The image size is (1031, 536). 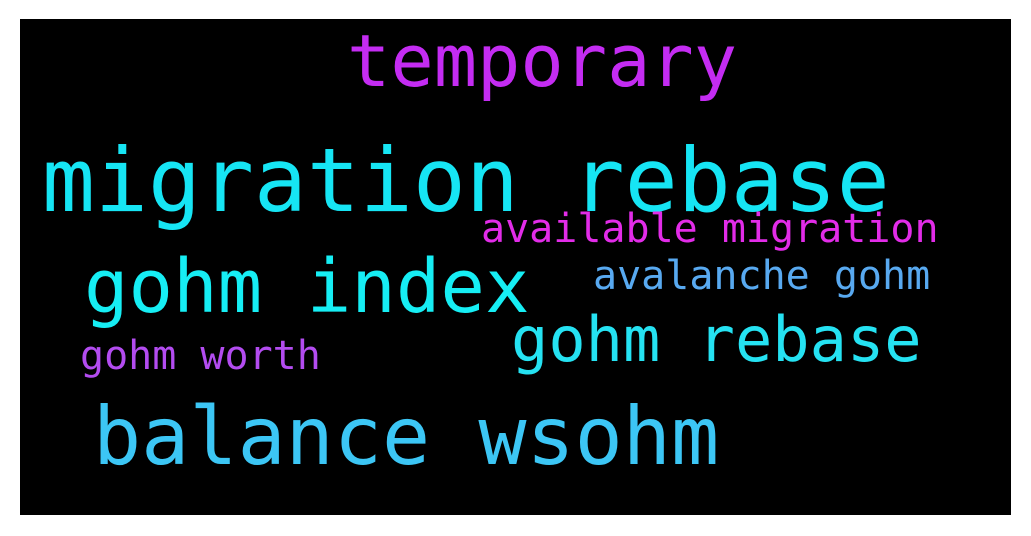 I want to click on word-cloud-term: avalanche gohm, so click(x=762, y=276).